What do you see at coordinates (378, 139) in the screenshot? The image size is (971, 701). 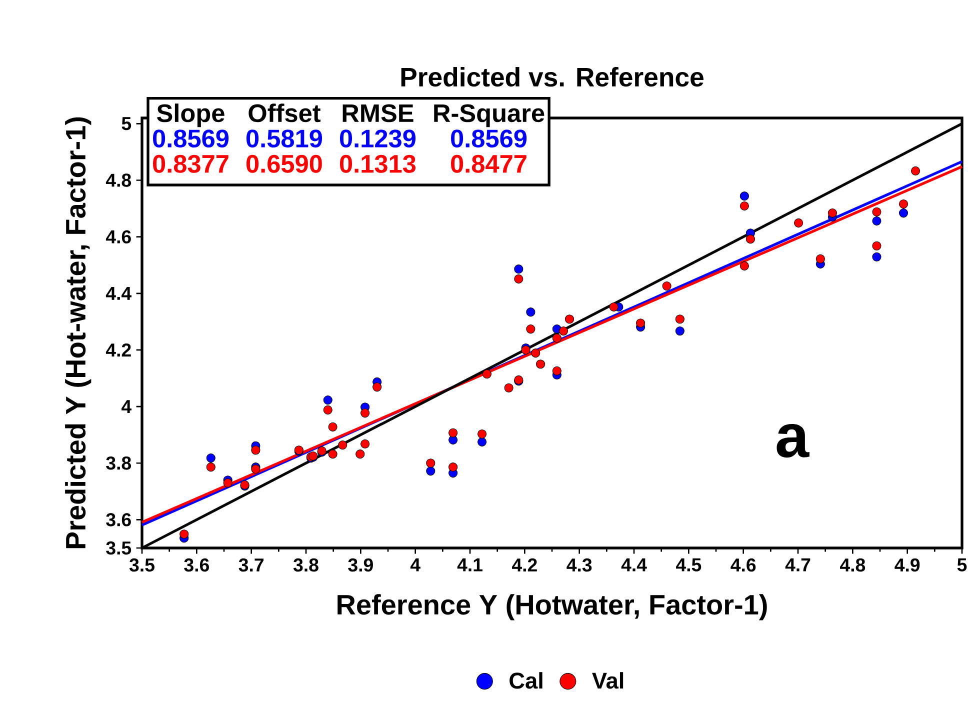 I see `annotation: 0.1239` at bounding box center [378, 139].